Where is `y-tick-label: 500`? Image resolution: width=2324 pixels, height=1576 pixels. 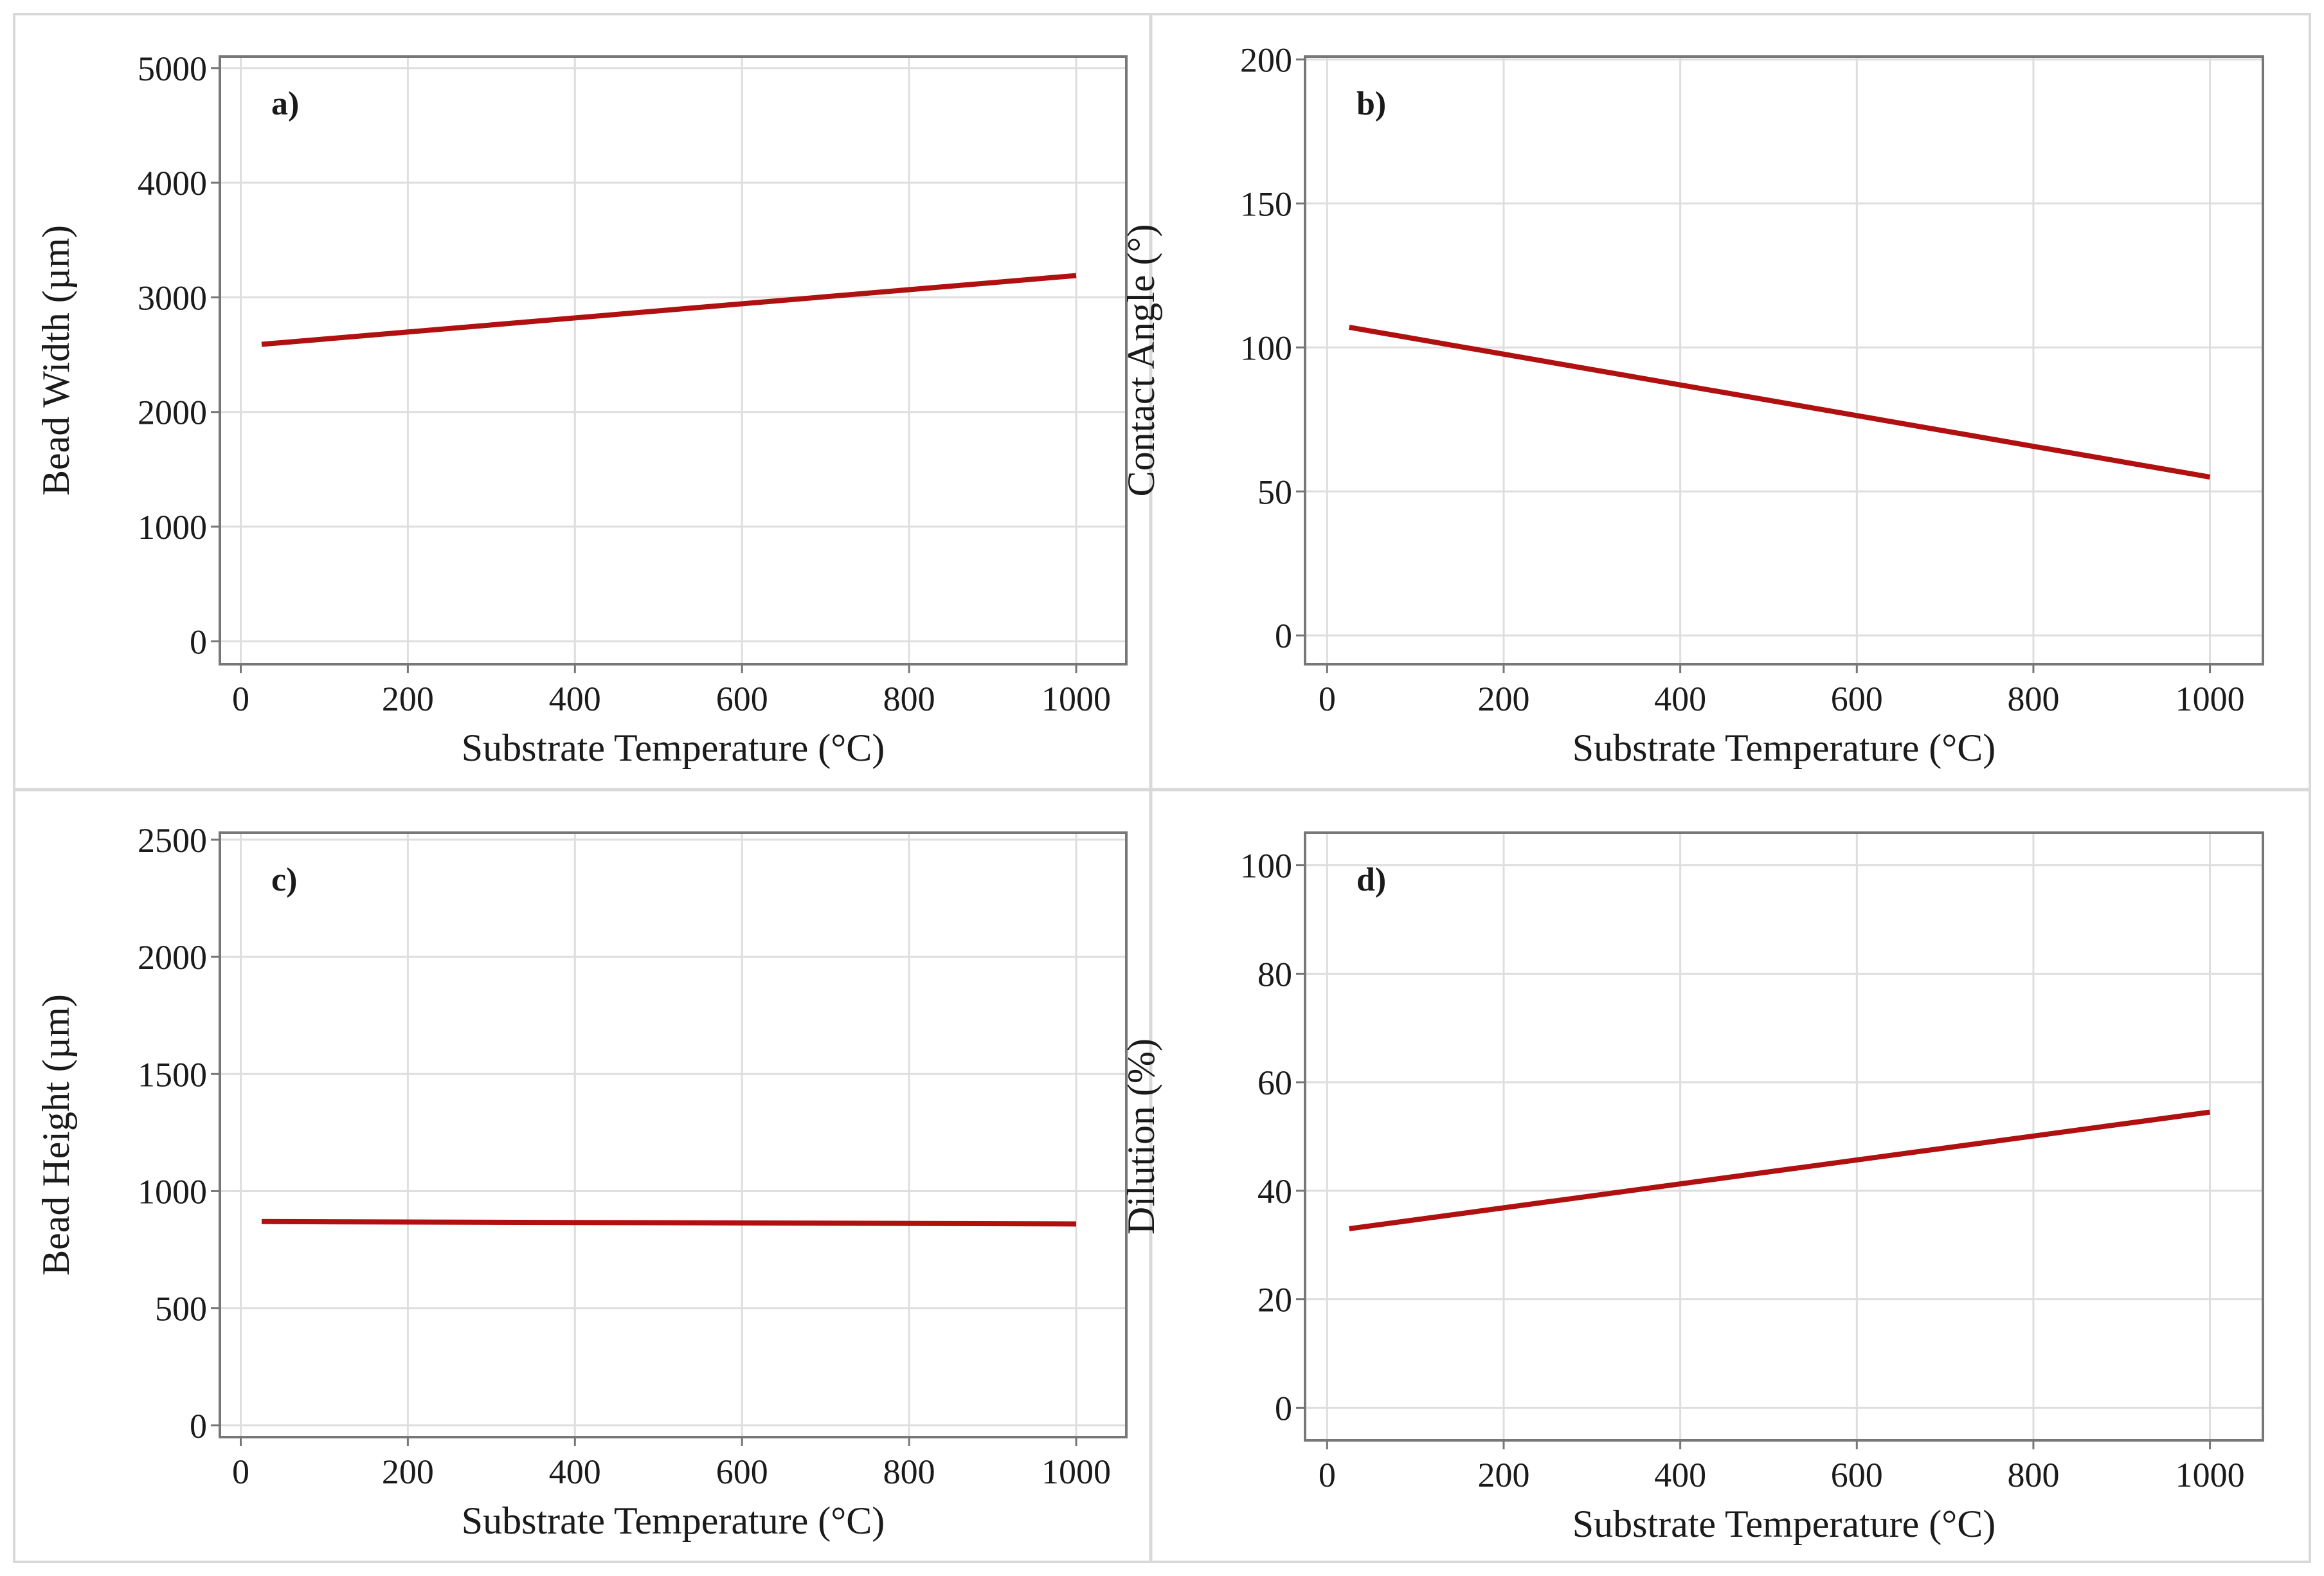
y-tick-label: 500 is located at coordinates (181, 1309).